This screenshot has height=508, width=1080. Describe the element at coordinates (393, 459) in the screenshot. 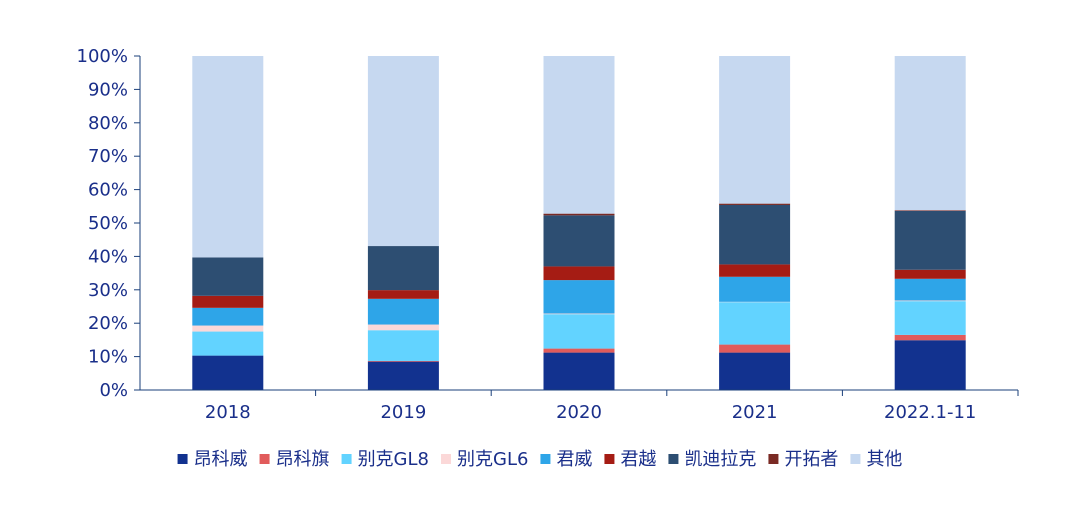

I see `legend-label: 别克GL8` at that location.